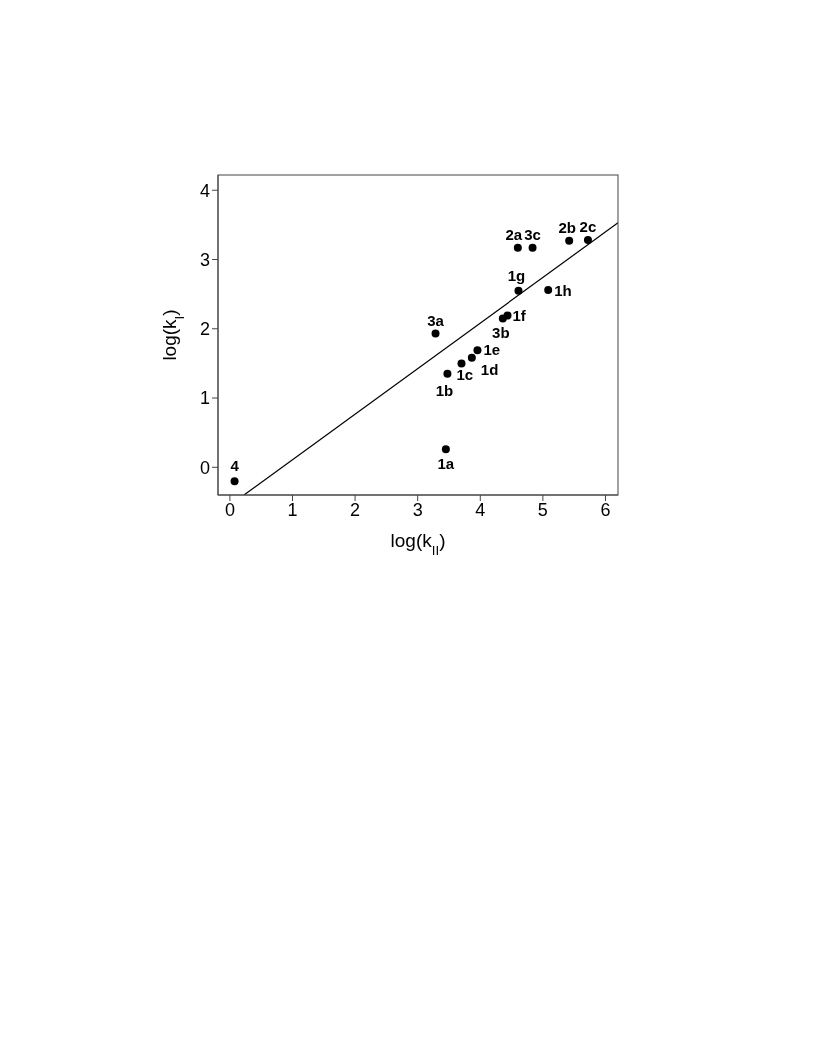 The width and height of the screenshot is (816, 1056). Describe the element at coordinates (489, 369) in the screenshot. I see `annotation: 1d` at that location.